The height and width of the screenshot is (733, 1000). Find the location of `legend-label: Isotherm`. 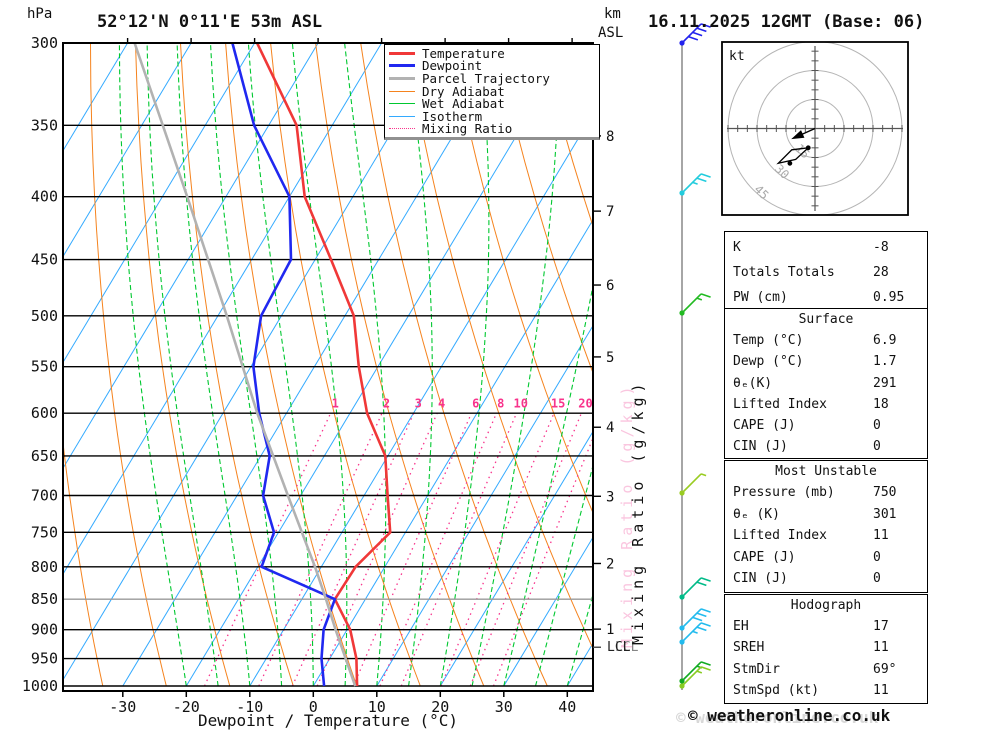

legend-label: Isotherm is located at coordinates (452, 116).